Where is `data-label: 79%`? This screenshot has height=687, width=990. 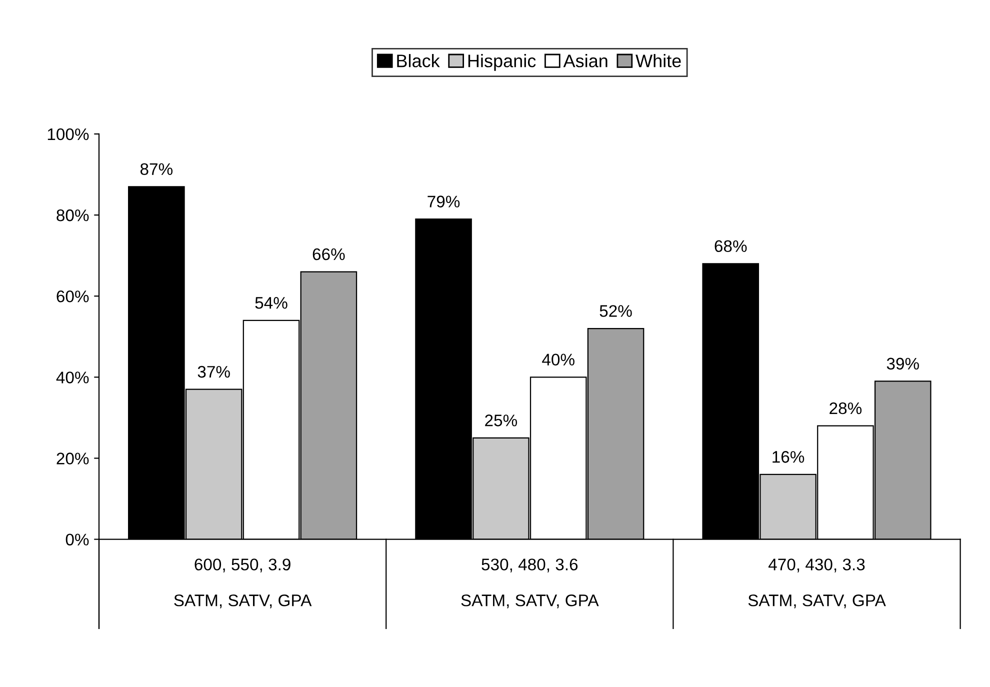 data-label: 79% is located at coordinates (444, 202).